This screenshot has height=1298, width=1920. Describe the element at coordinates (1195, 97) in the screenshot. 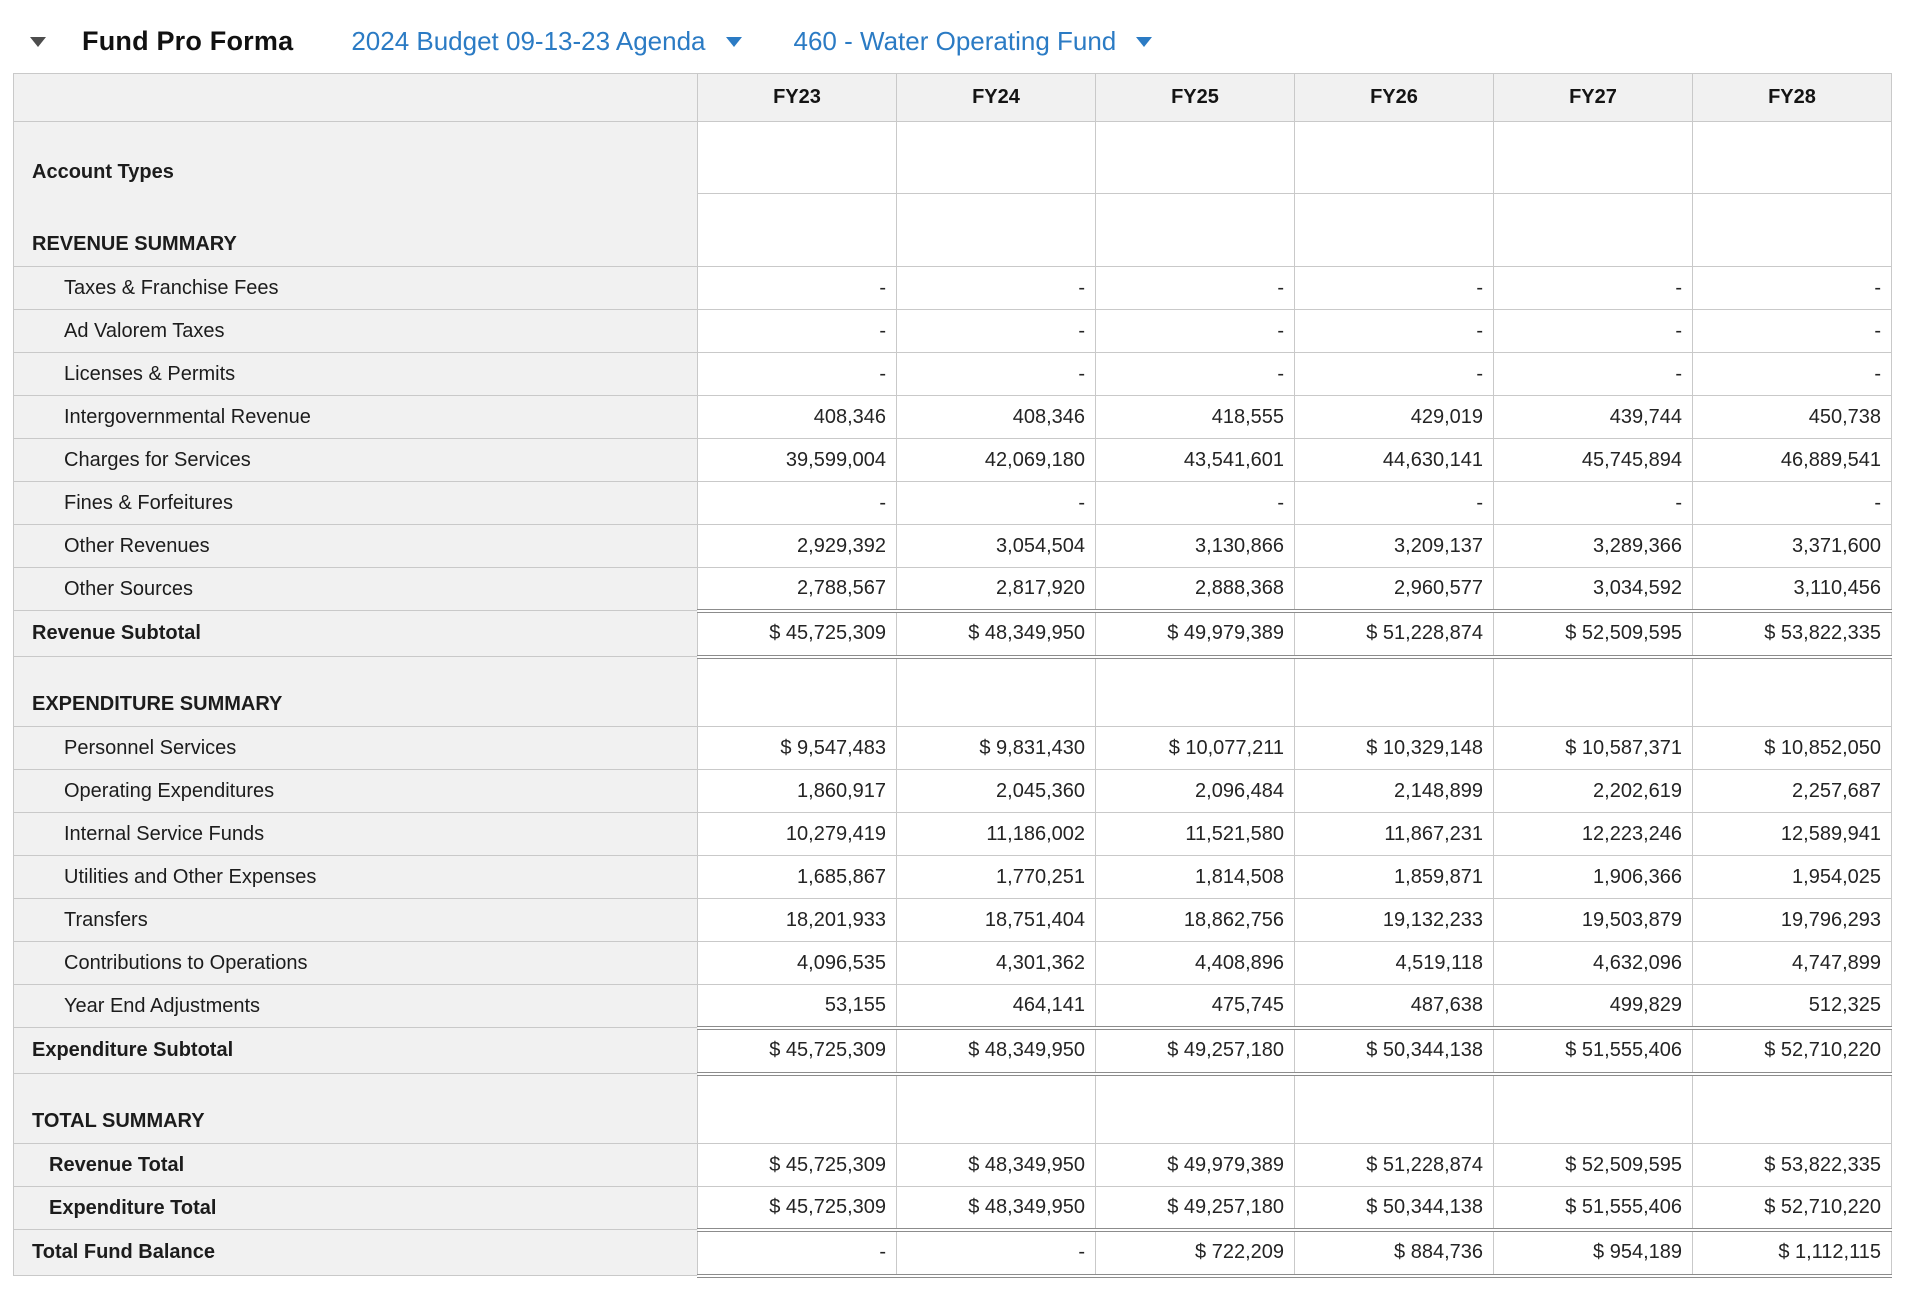

I see `column-header: FY25` at that location.